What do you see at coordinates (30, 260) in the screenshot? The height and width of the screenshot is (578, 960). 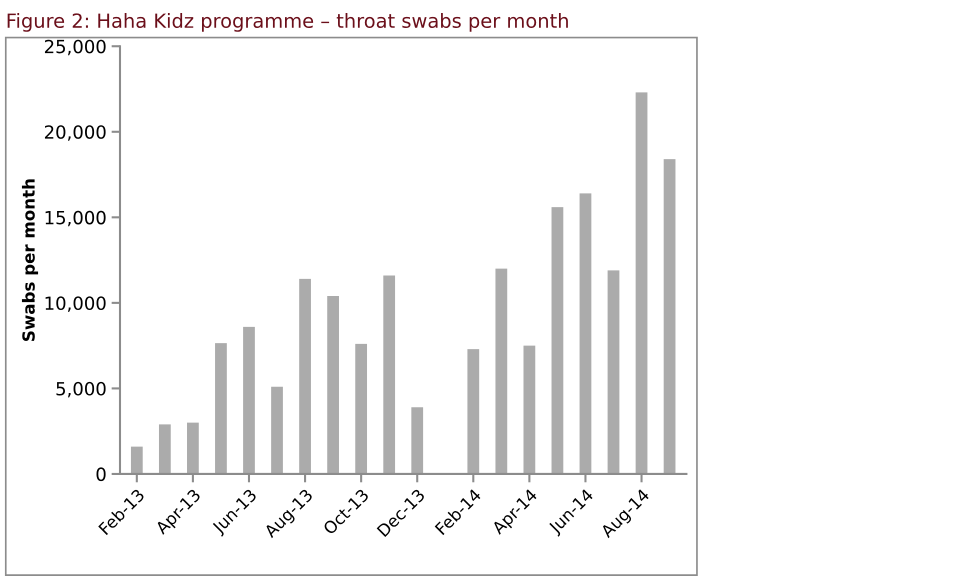 I see `y-axis-title: Swabs per month` at bounding box center [30, 260].